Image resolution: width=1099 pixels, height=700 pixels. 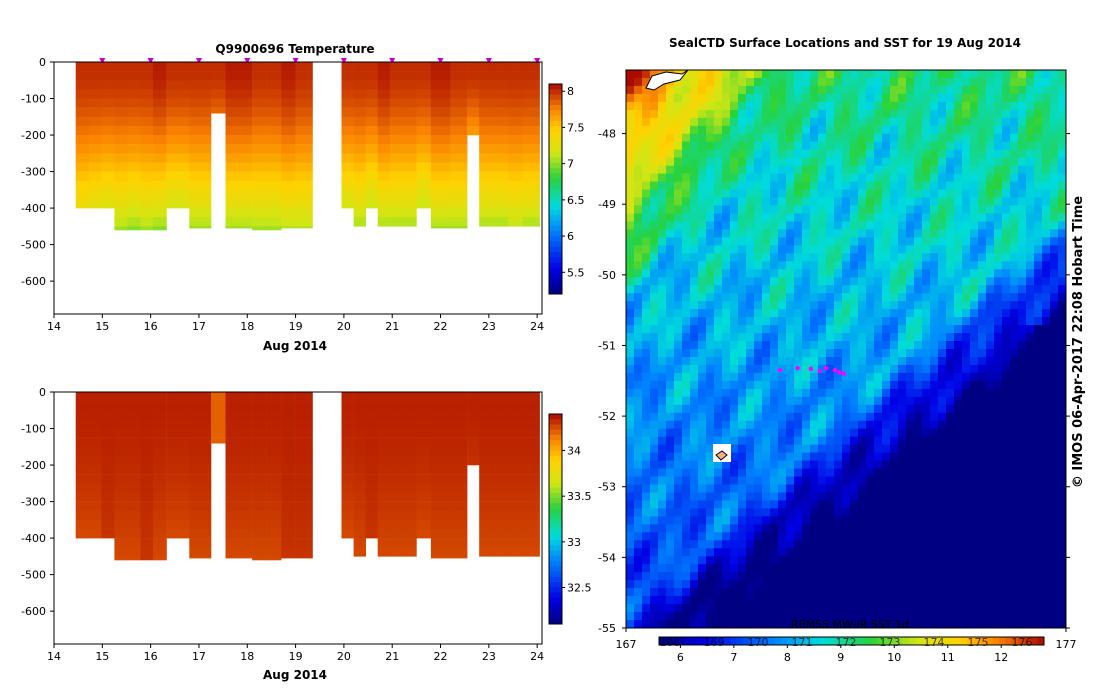 What do you see at coordinates (320, 61) in the screenshot?
I see `profile-markers` at bounding box center [320, 61].